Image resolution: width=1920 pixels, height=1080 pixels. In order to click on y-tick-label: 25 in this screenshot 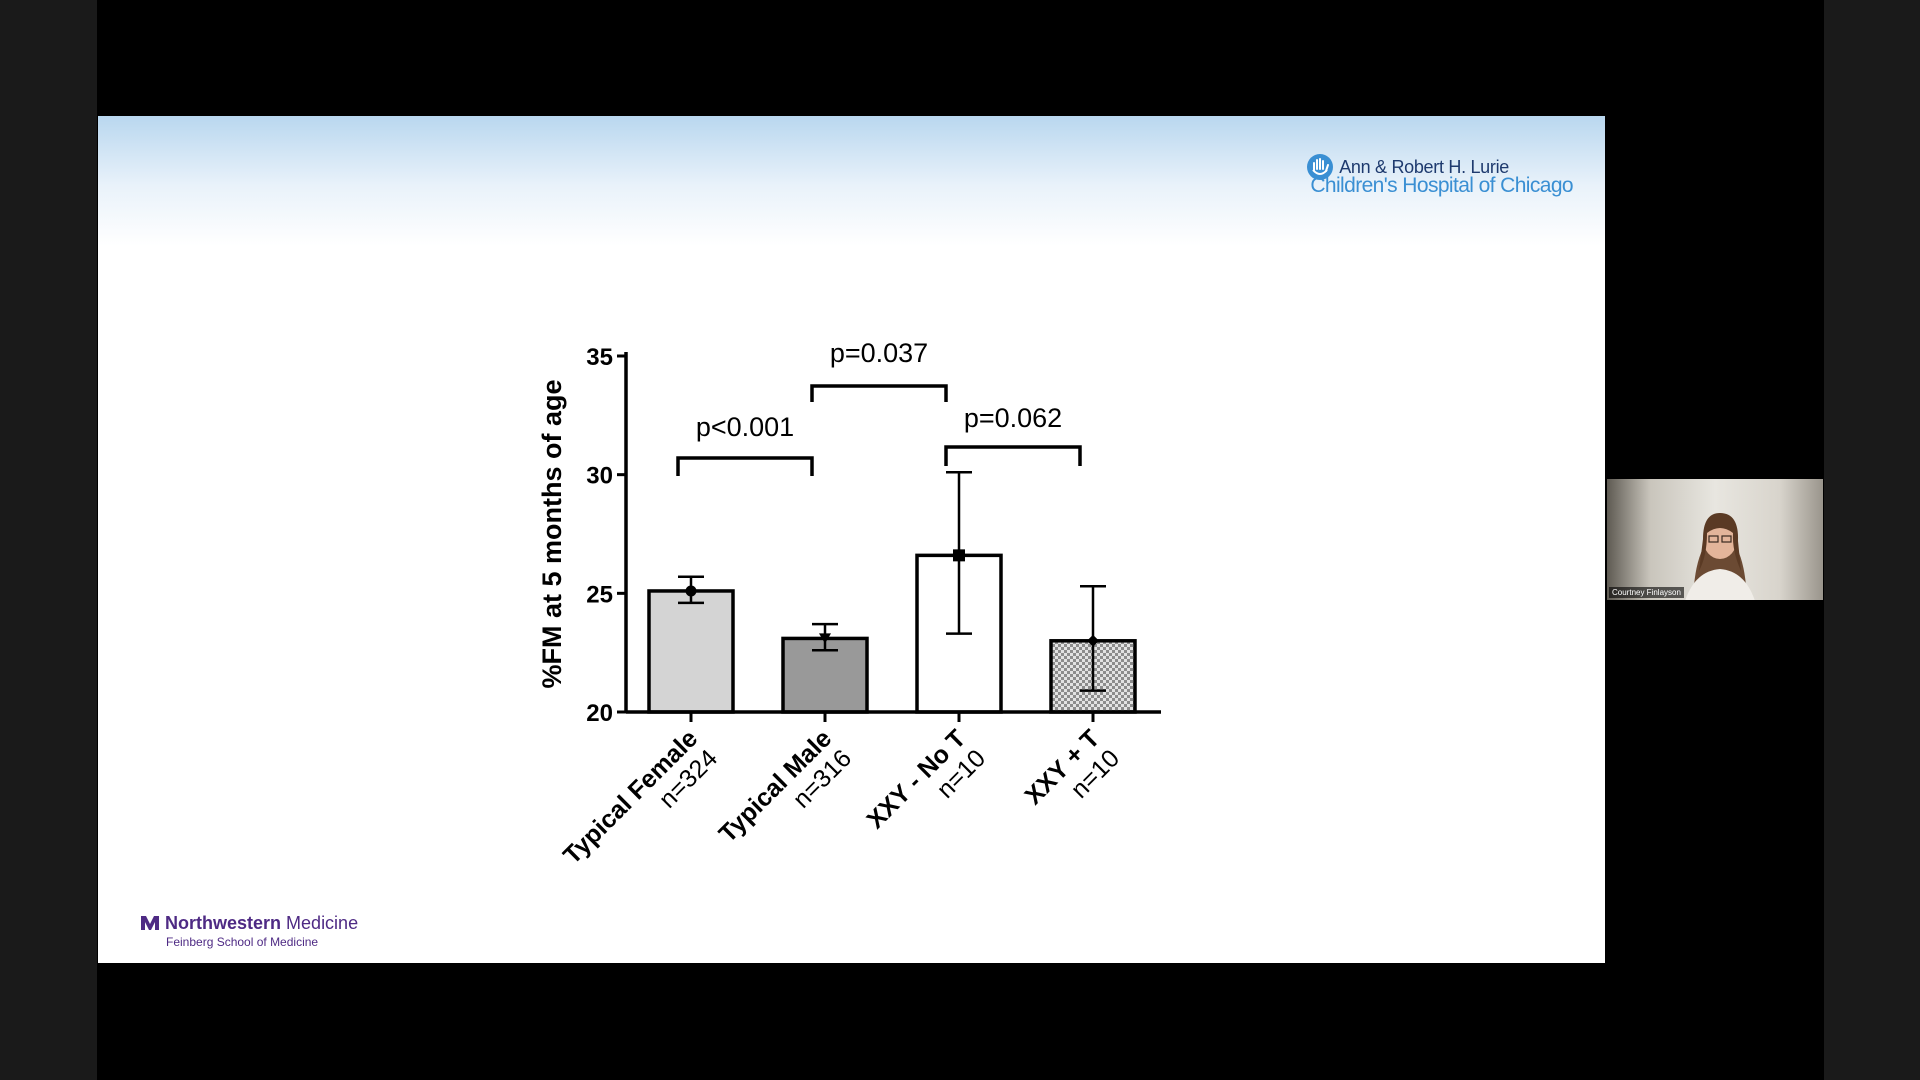, I will do `click(599, 594)`.